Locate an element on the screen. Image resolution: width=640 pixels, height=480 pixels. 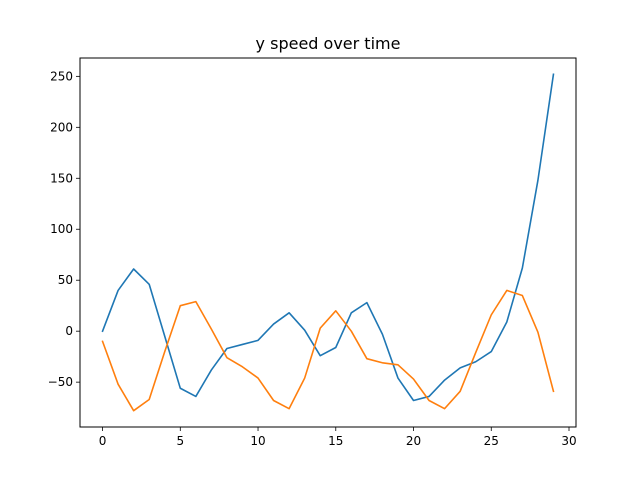
x-tick-label: 0 is located at coordinates (103, 441).